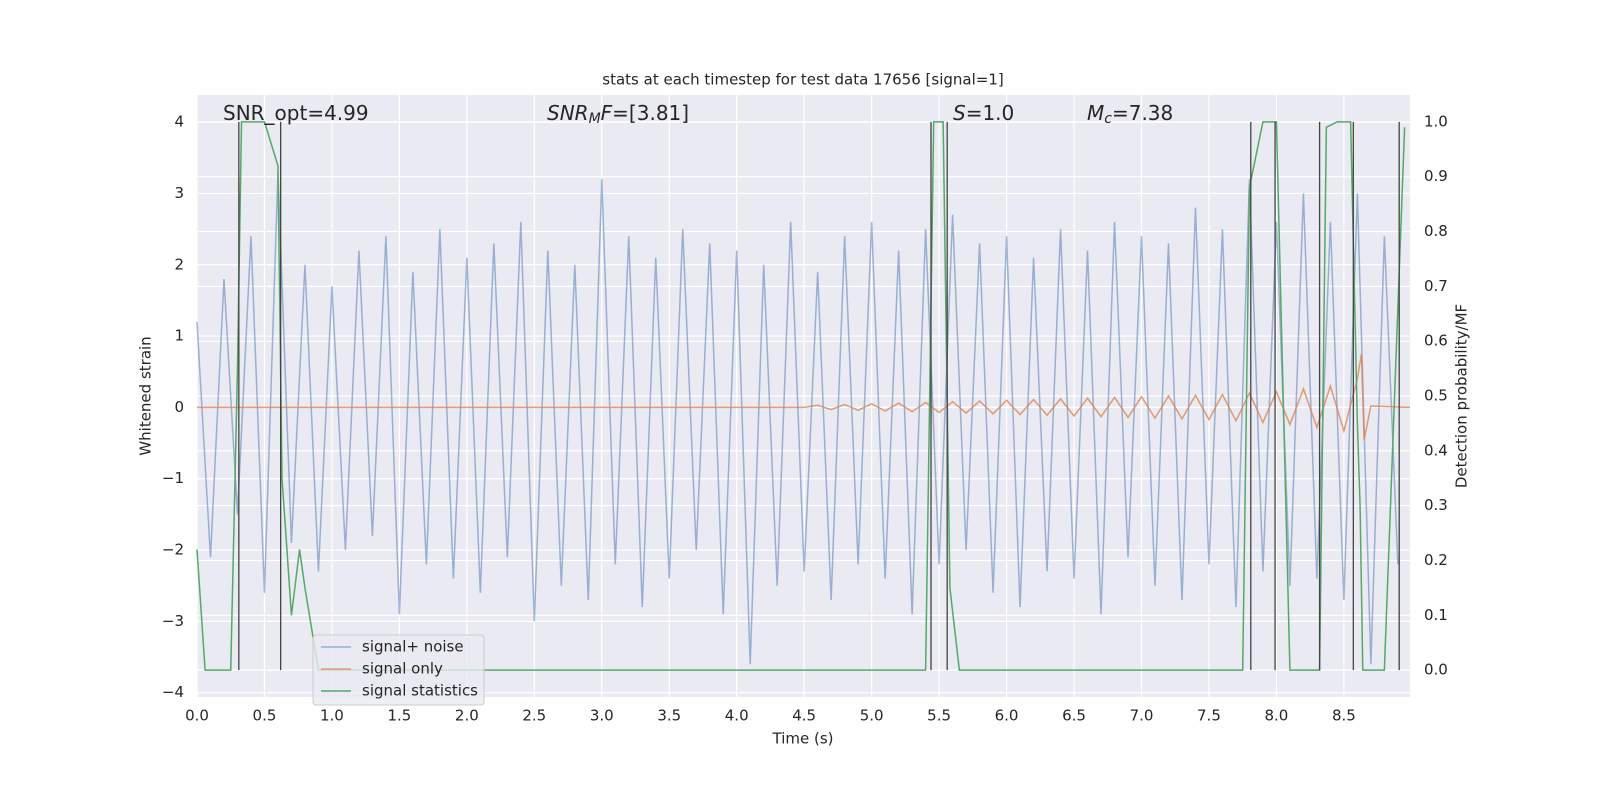 The width and height of the screenshot is (1600, 800). Describe the element at coordinates (1436, 341) in the screenshot. I see `y2-tick-label: 0.6` at that location.